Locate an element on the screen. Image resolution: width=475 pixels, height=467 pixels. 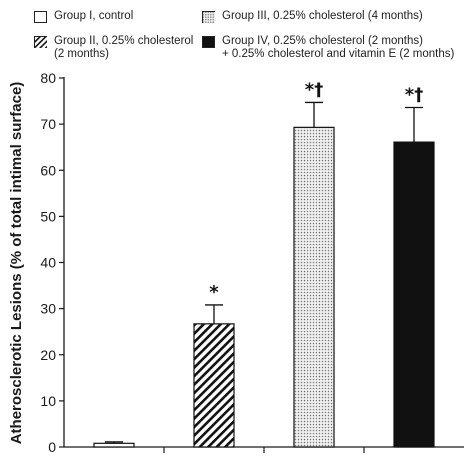
y-tick-label: 10 is located at coordinates (48, 401).